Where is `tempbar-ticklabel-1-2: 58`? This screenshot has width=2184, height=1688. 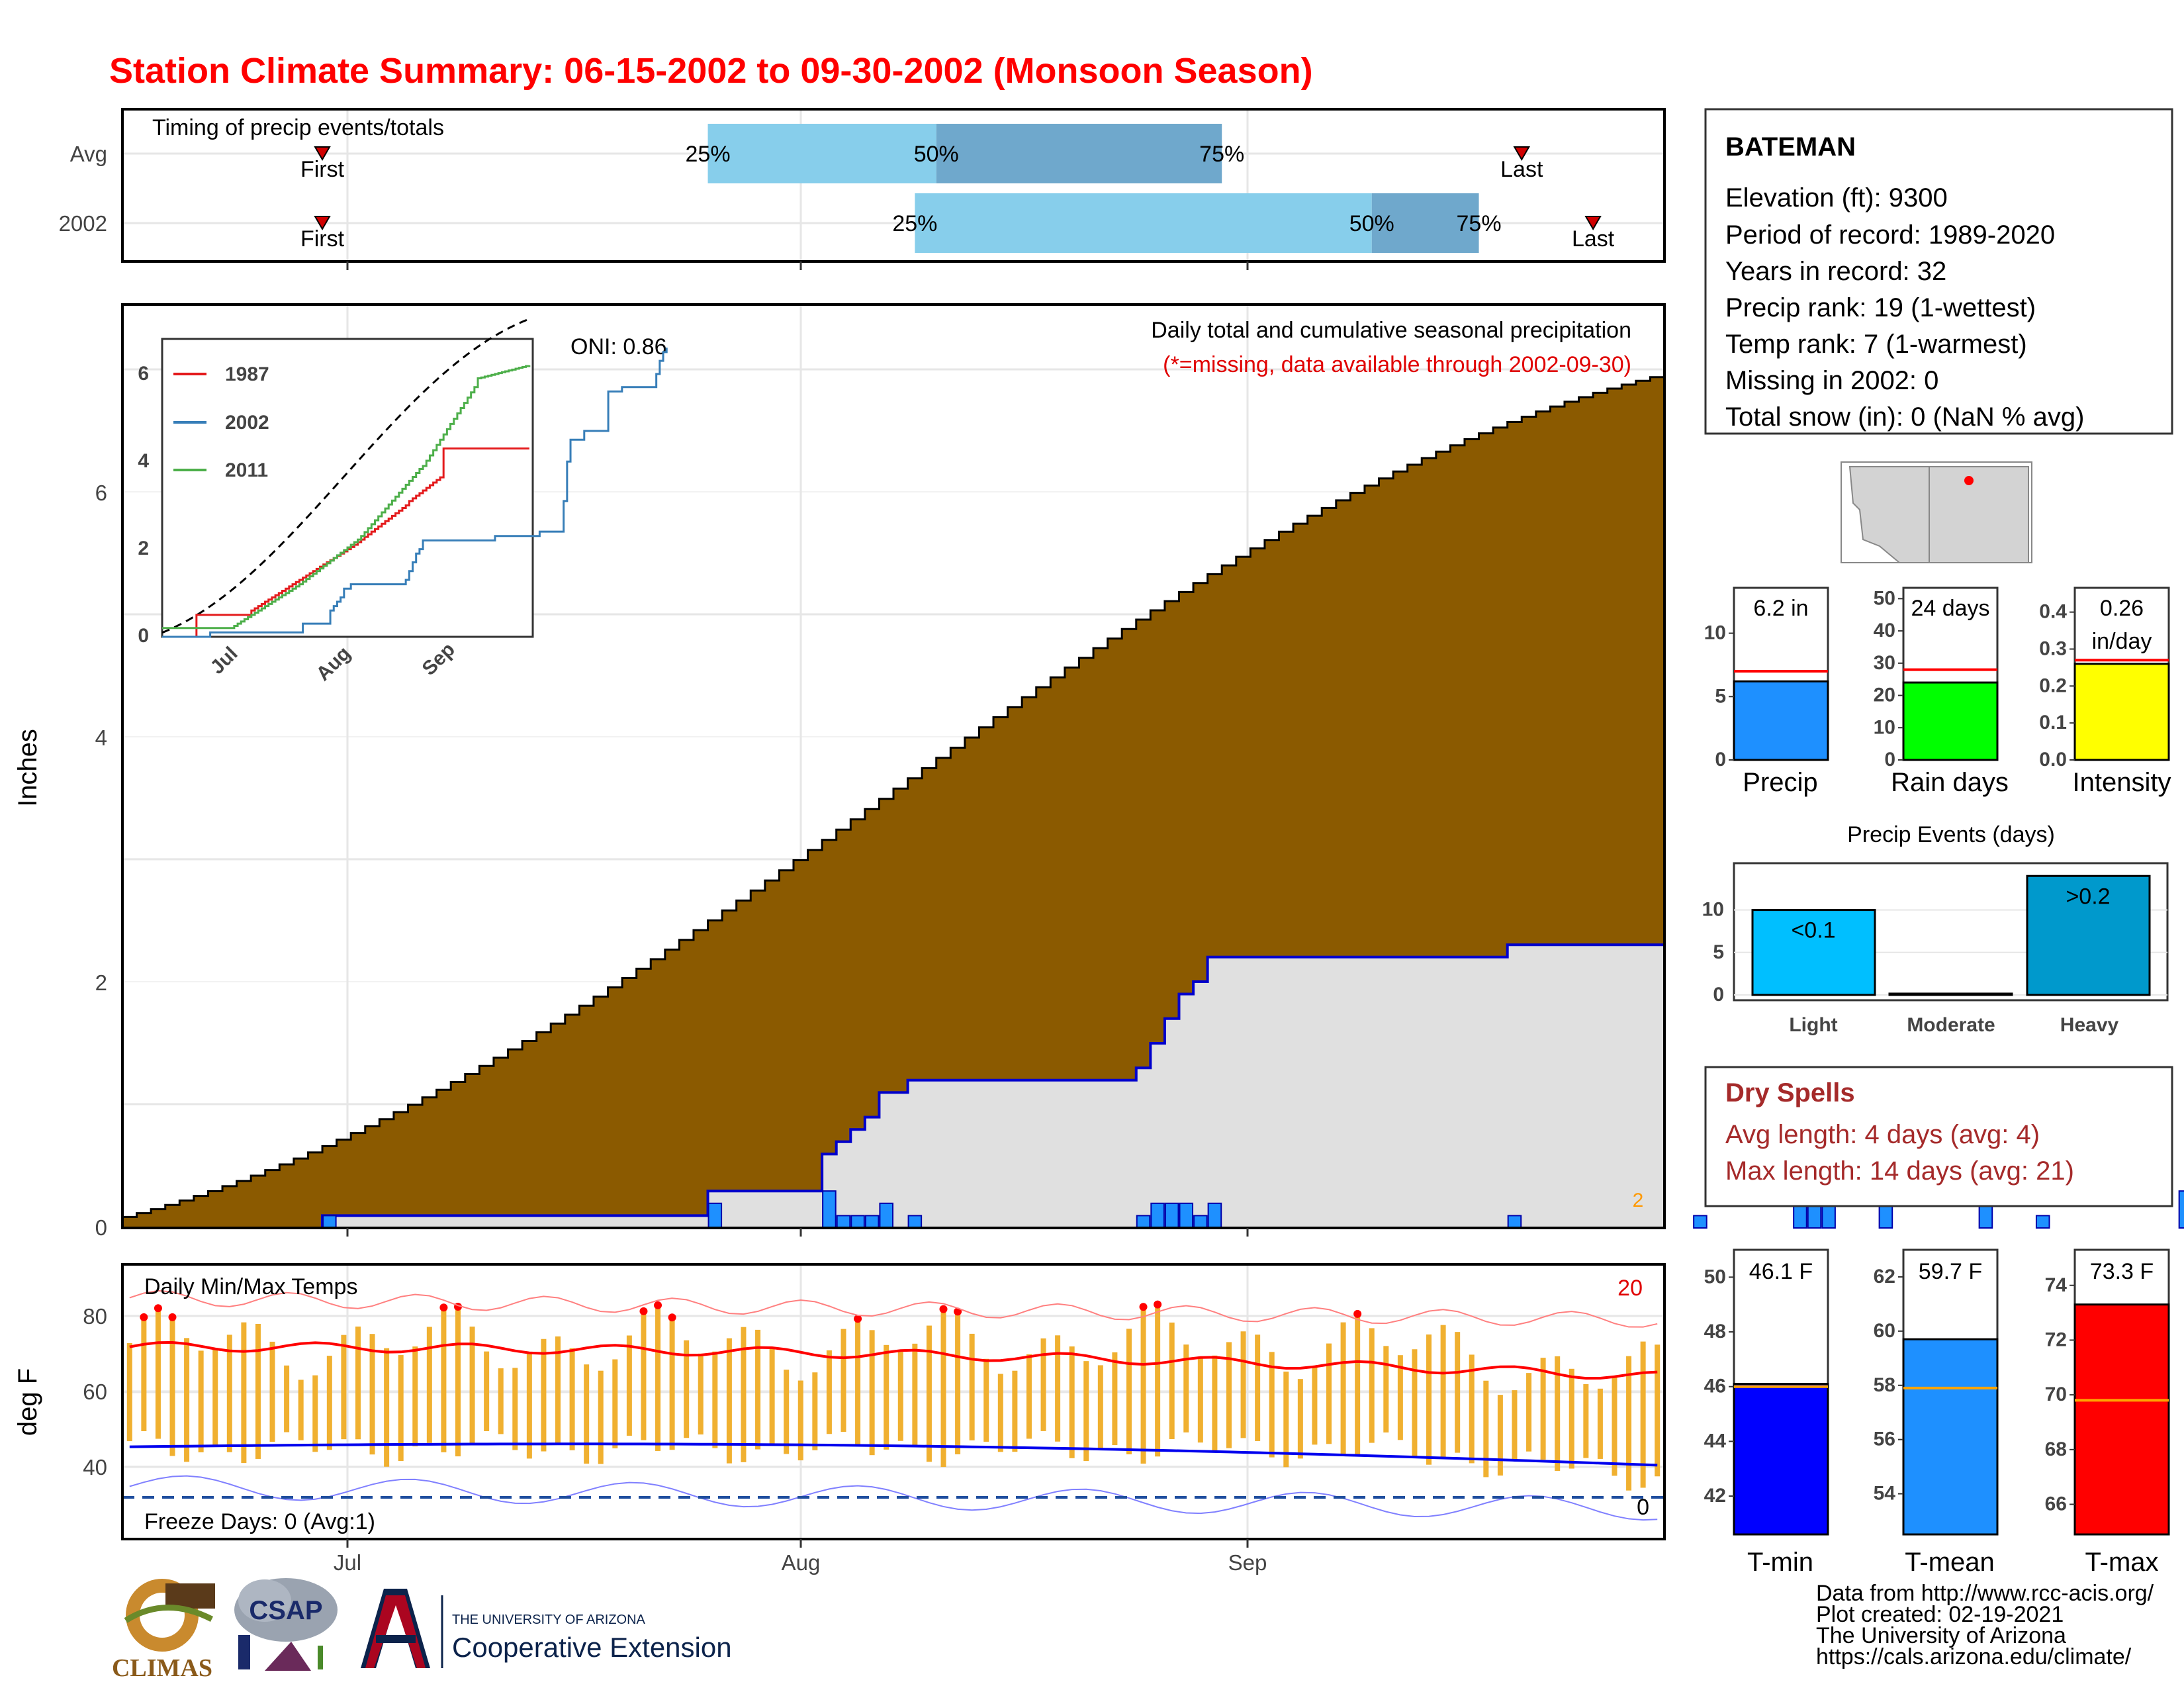 tempbar-ticklabel-1-2: 58 is located at coordinates (1885, 1385).